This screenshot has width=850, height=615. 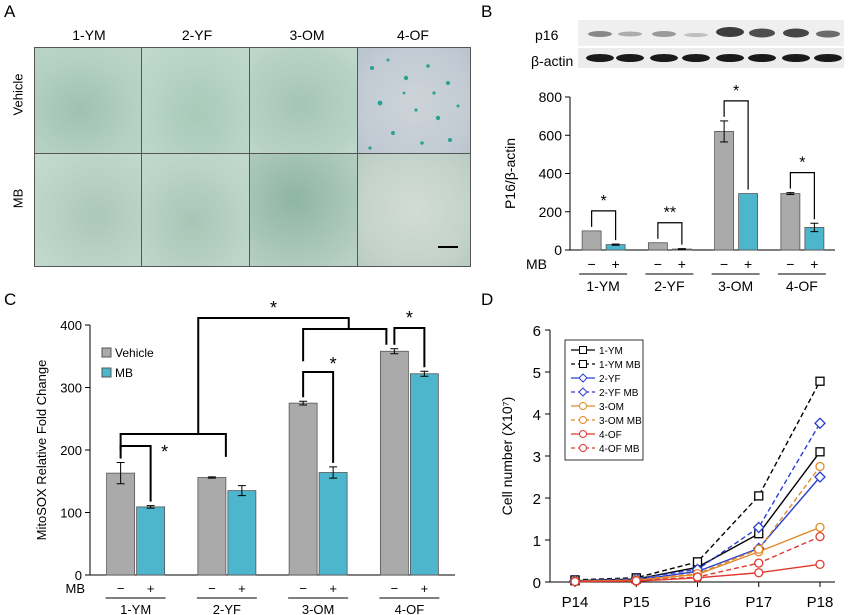 What do you see at coordinates (173, 445) in the screenshot?
I see `significance-bracket-young` at bounding box center [173, 445].